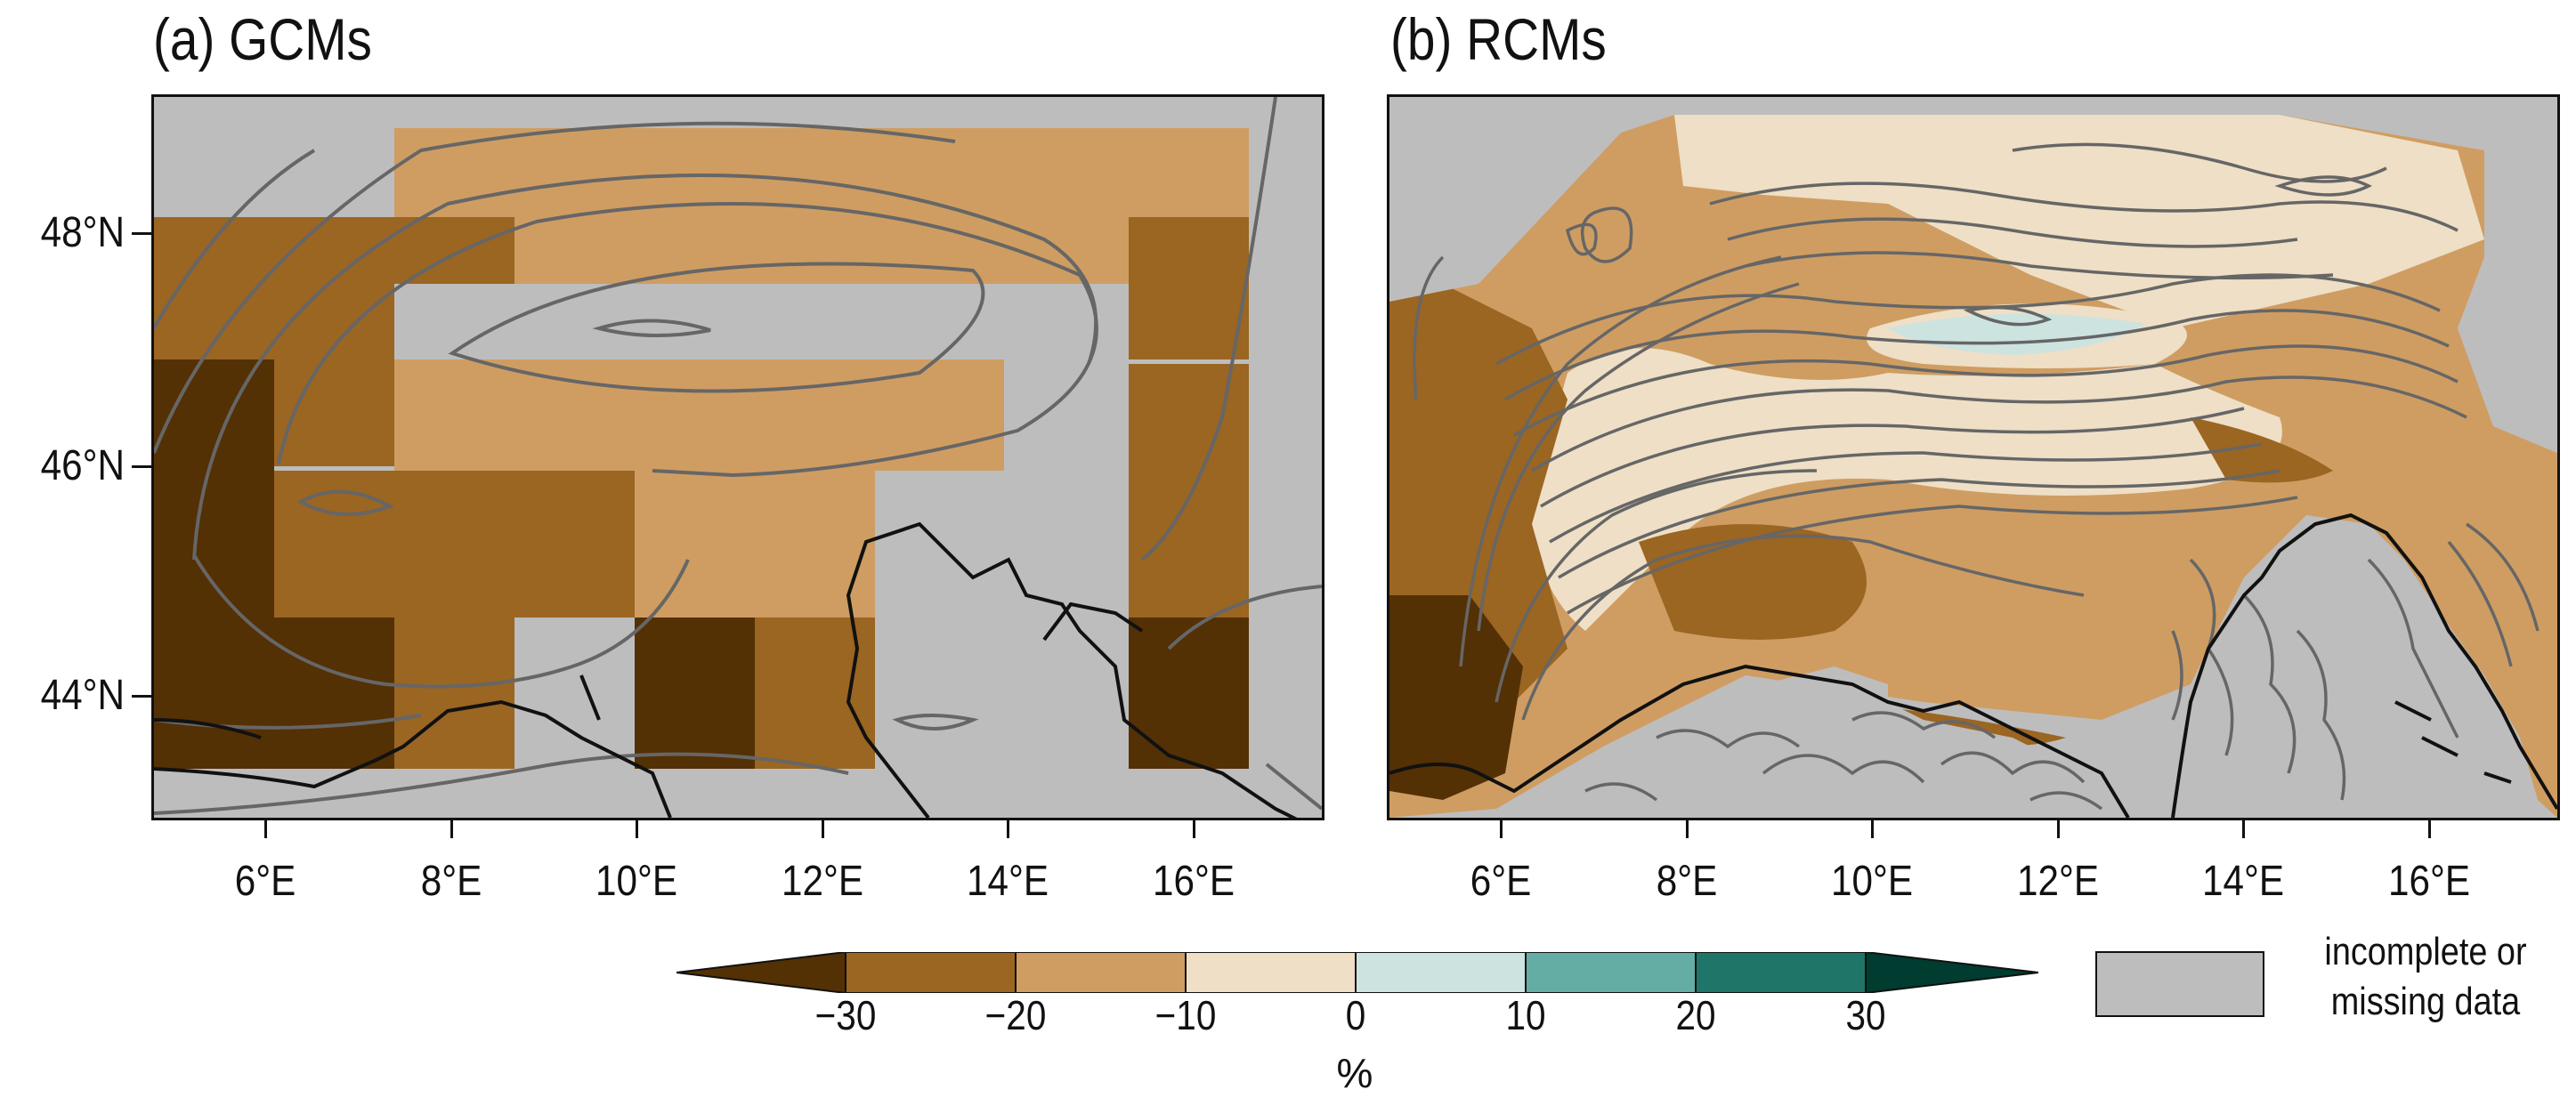 The width and height of the screenshot is (2576, 1106). What do you see at coordinates (1499, 39) in the screenshot?
I see `panel-b-title: (b) RCMs` at bounding box center [1499, 39].